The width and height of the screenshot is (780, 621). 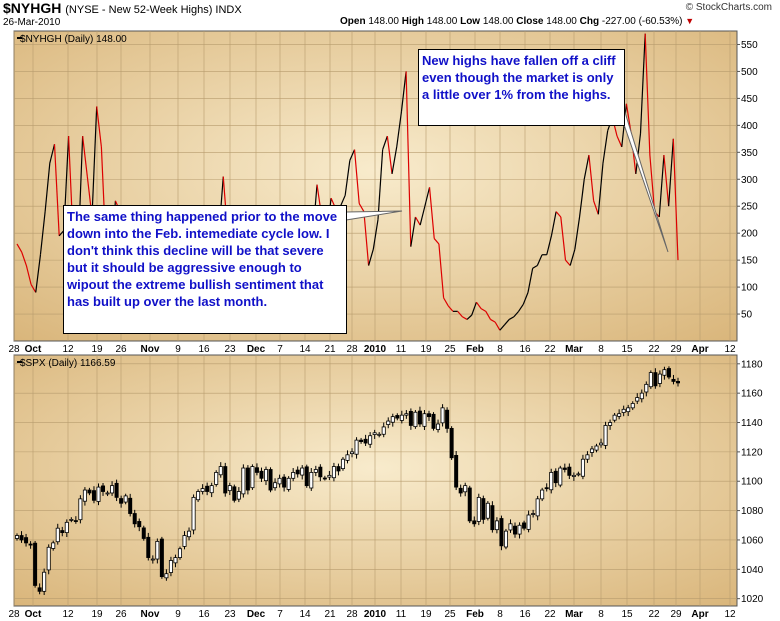 What do you see at coordinates (121, 614) in the screenshot?
I see `x-tick-label: 26` at bounding box center [121, 614].